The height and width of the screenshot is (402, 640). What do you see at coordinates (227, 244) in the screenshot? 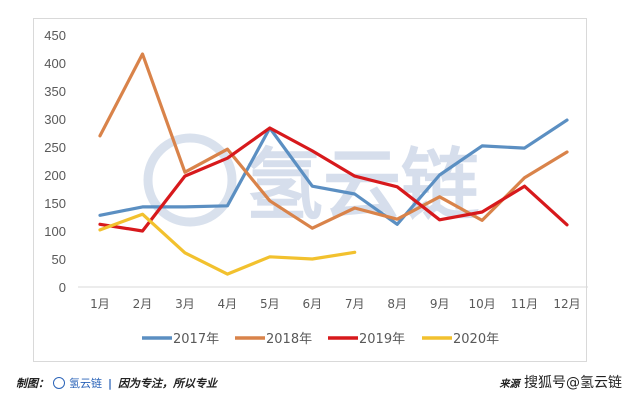
I see `series-line` at bounding box center [227, 244].